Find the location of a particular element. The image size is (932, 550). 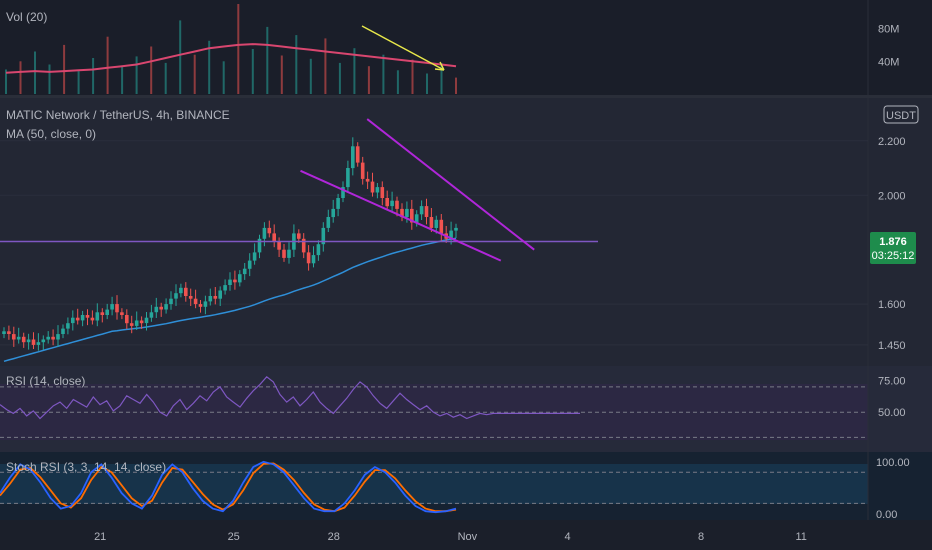

rsi-line is located at coordinates (290, 397).